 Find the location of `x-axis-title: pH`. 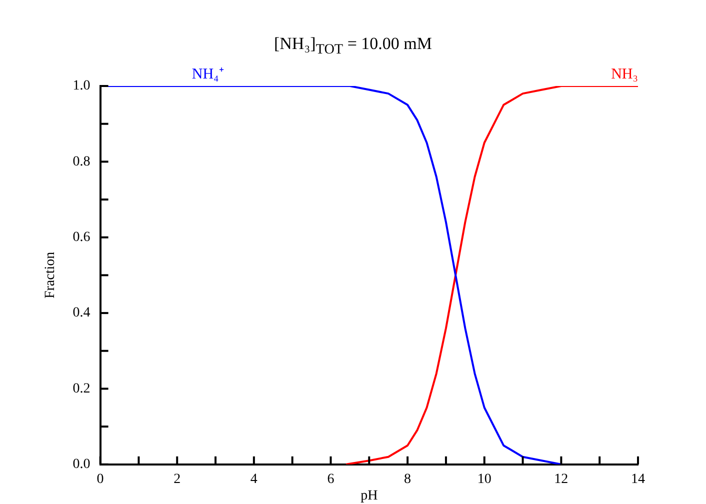

x-axis-title: pH is located at coordinates (369, 496).